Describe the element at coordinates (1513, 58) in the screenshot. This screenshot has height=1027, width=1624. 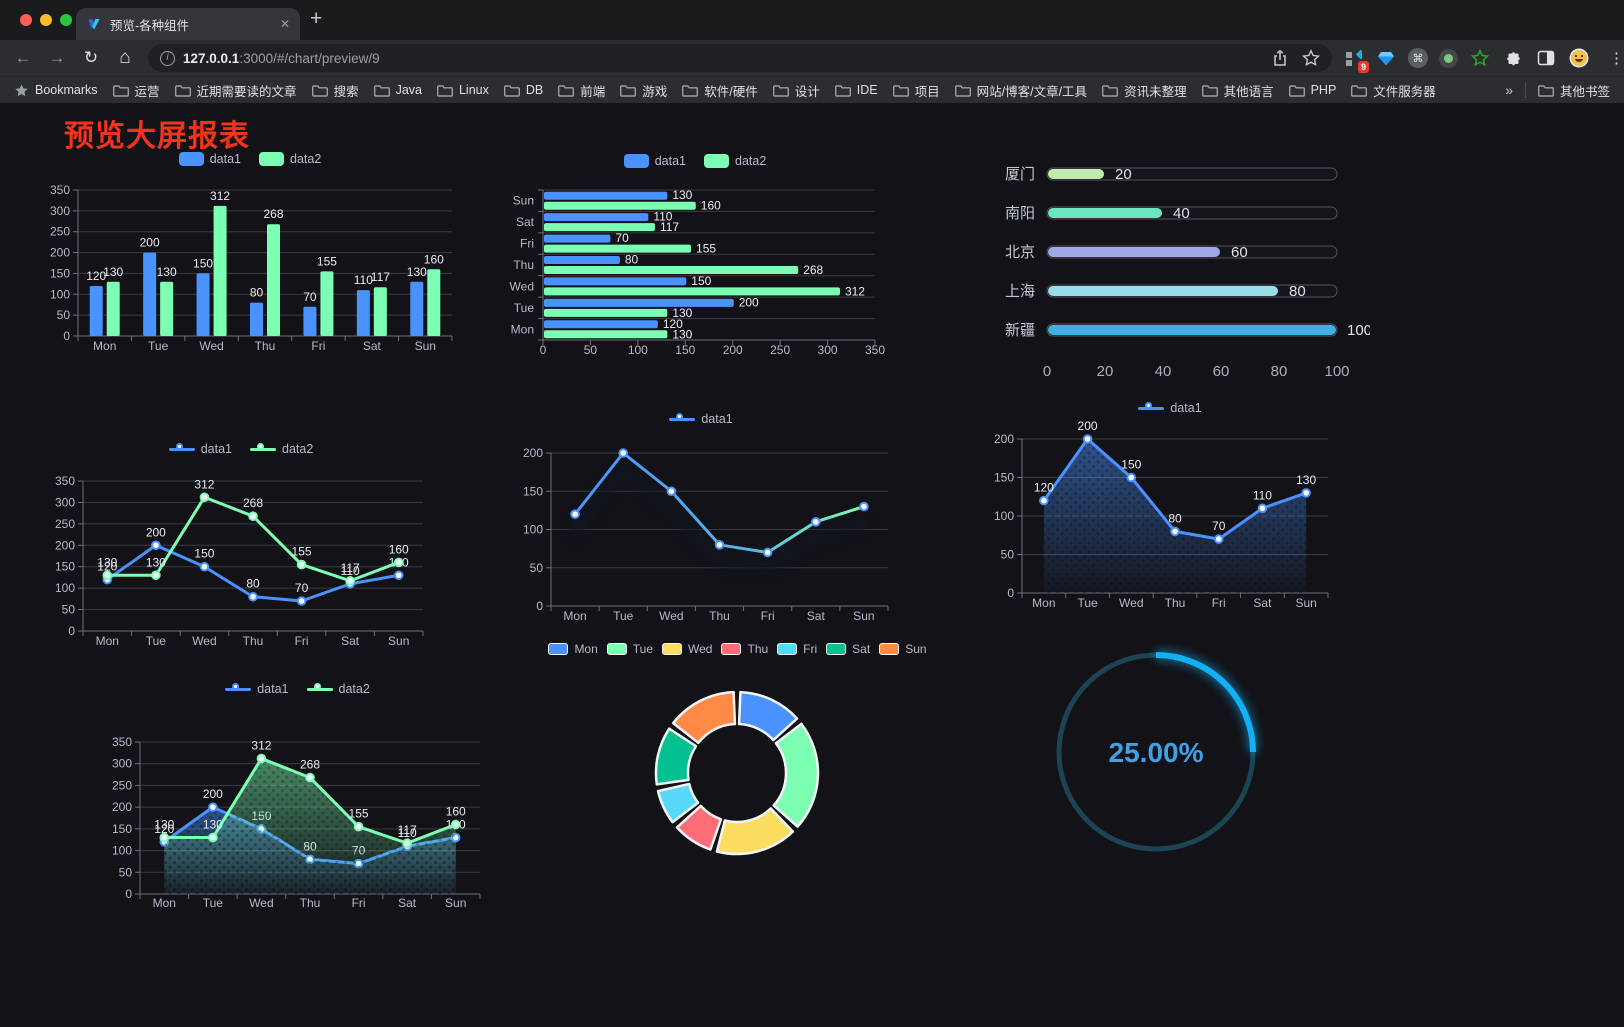
I see `extensions-puzzle-icon` at that location.